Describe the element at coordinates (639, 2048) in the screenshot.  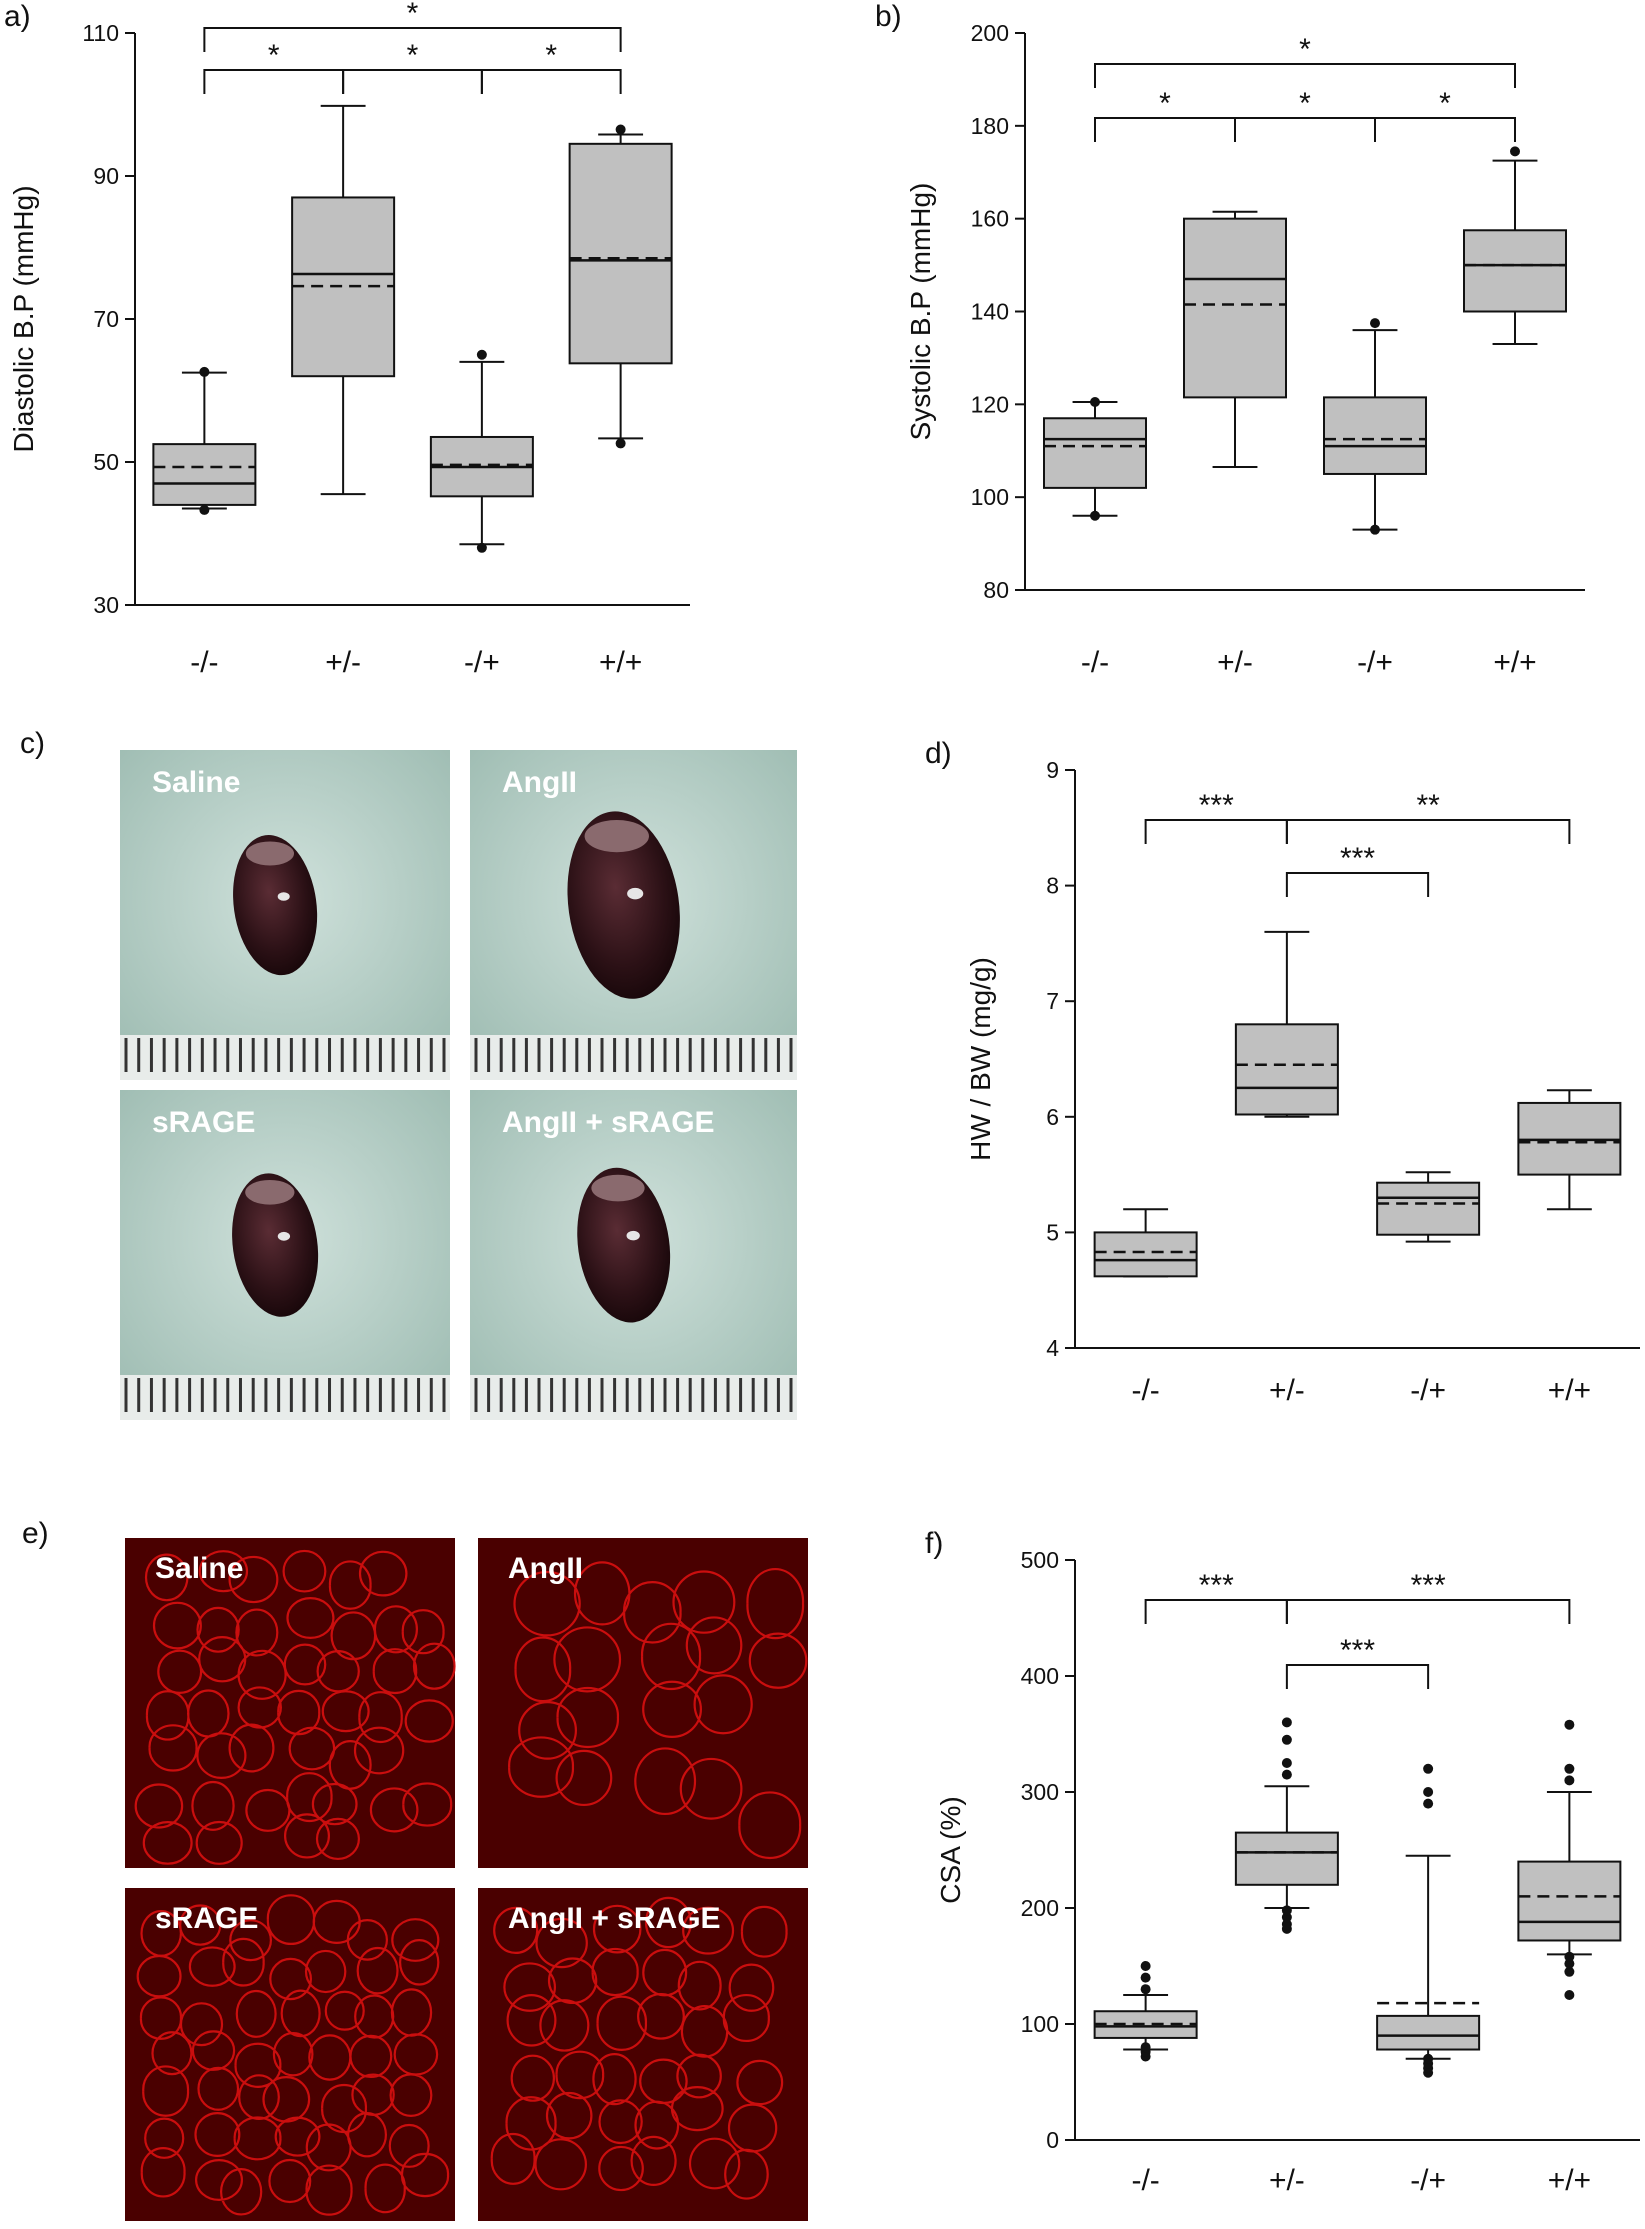
I see `cell-membrane-network` at that location.